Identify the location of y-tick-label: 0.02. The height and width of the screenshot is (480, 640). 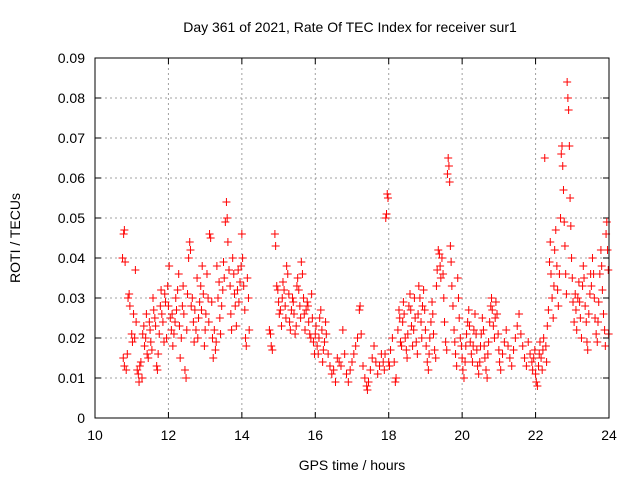
(71, 338).